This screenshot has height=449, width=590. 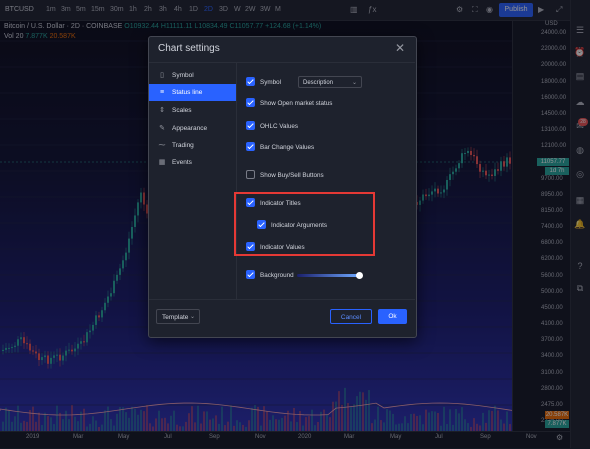 What do you see at coordinates (372, 9) in the screenshot?
I see `indicators-icon: ƒx` at bounding box center [372, 9].